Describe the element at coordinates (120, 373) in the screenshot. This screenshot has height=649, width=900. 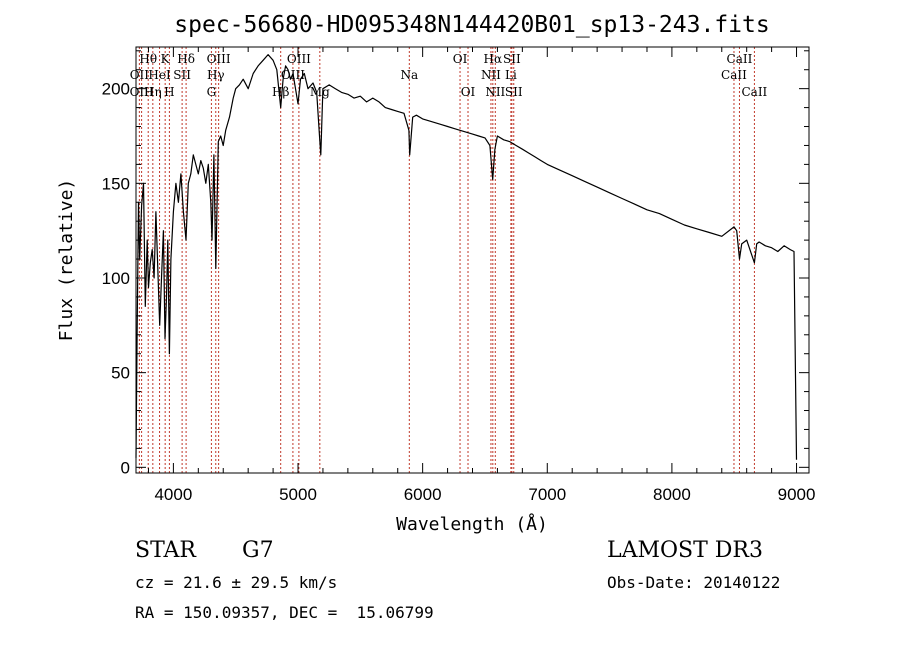
I see `y-tick-label-50: 50` at that location.